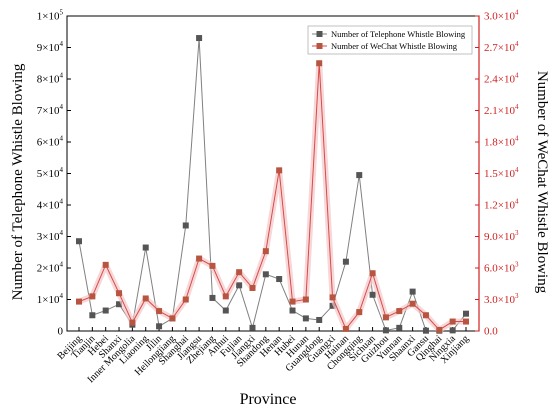  What do you see at coordinates (50, 79) in the screenshot?
I see `left-tick-label: 8×10⁴` at bounding box center [50, 79].